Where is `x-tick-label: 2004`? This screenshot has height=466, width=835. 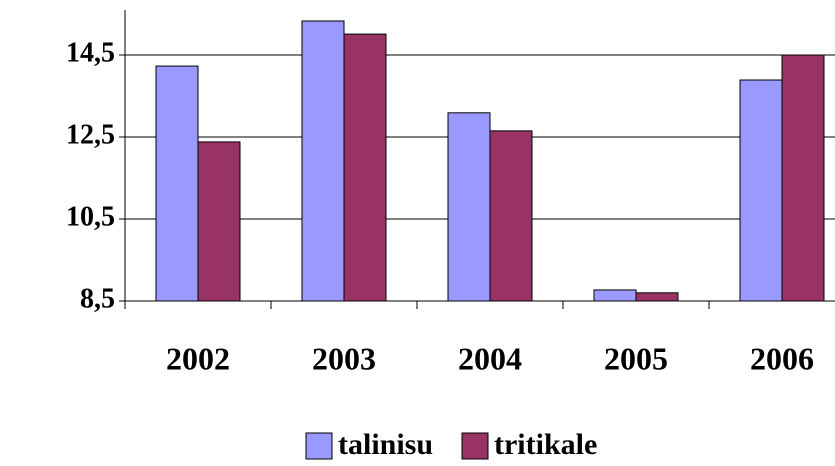
x-tick-label: 2004 is located at coordinates (490, 358).